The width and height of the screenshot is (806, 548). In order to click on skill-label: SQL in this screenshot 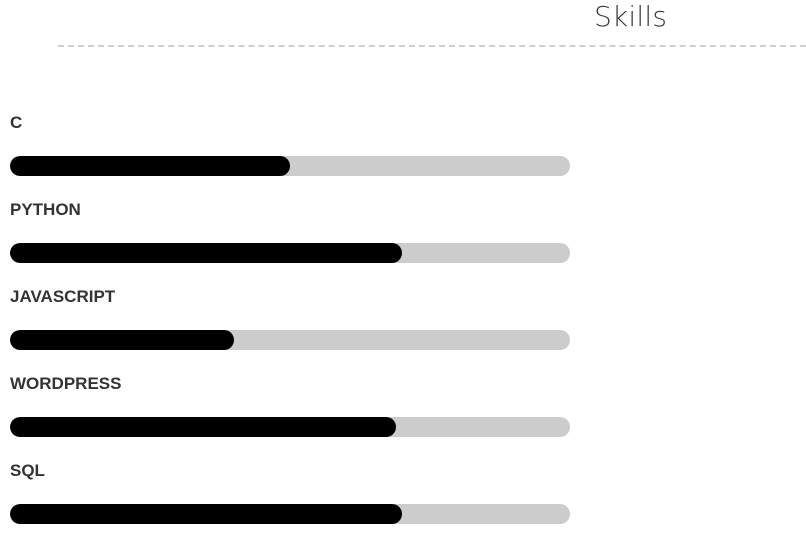, I will do `click(27, 470)`.